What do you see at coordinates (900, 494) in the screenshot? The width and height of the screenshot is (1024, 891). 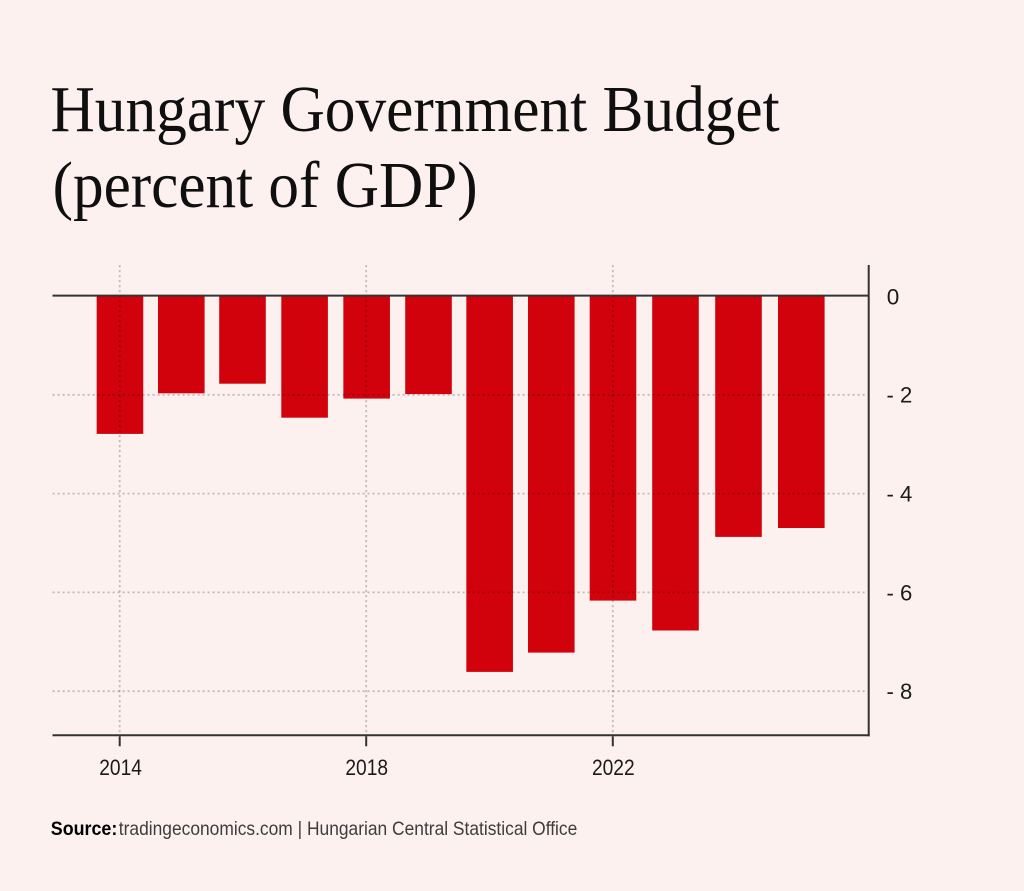 I see `svg-text: - 4` at bounding box center [900, 494].